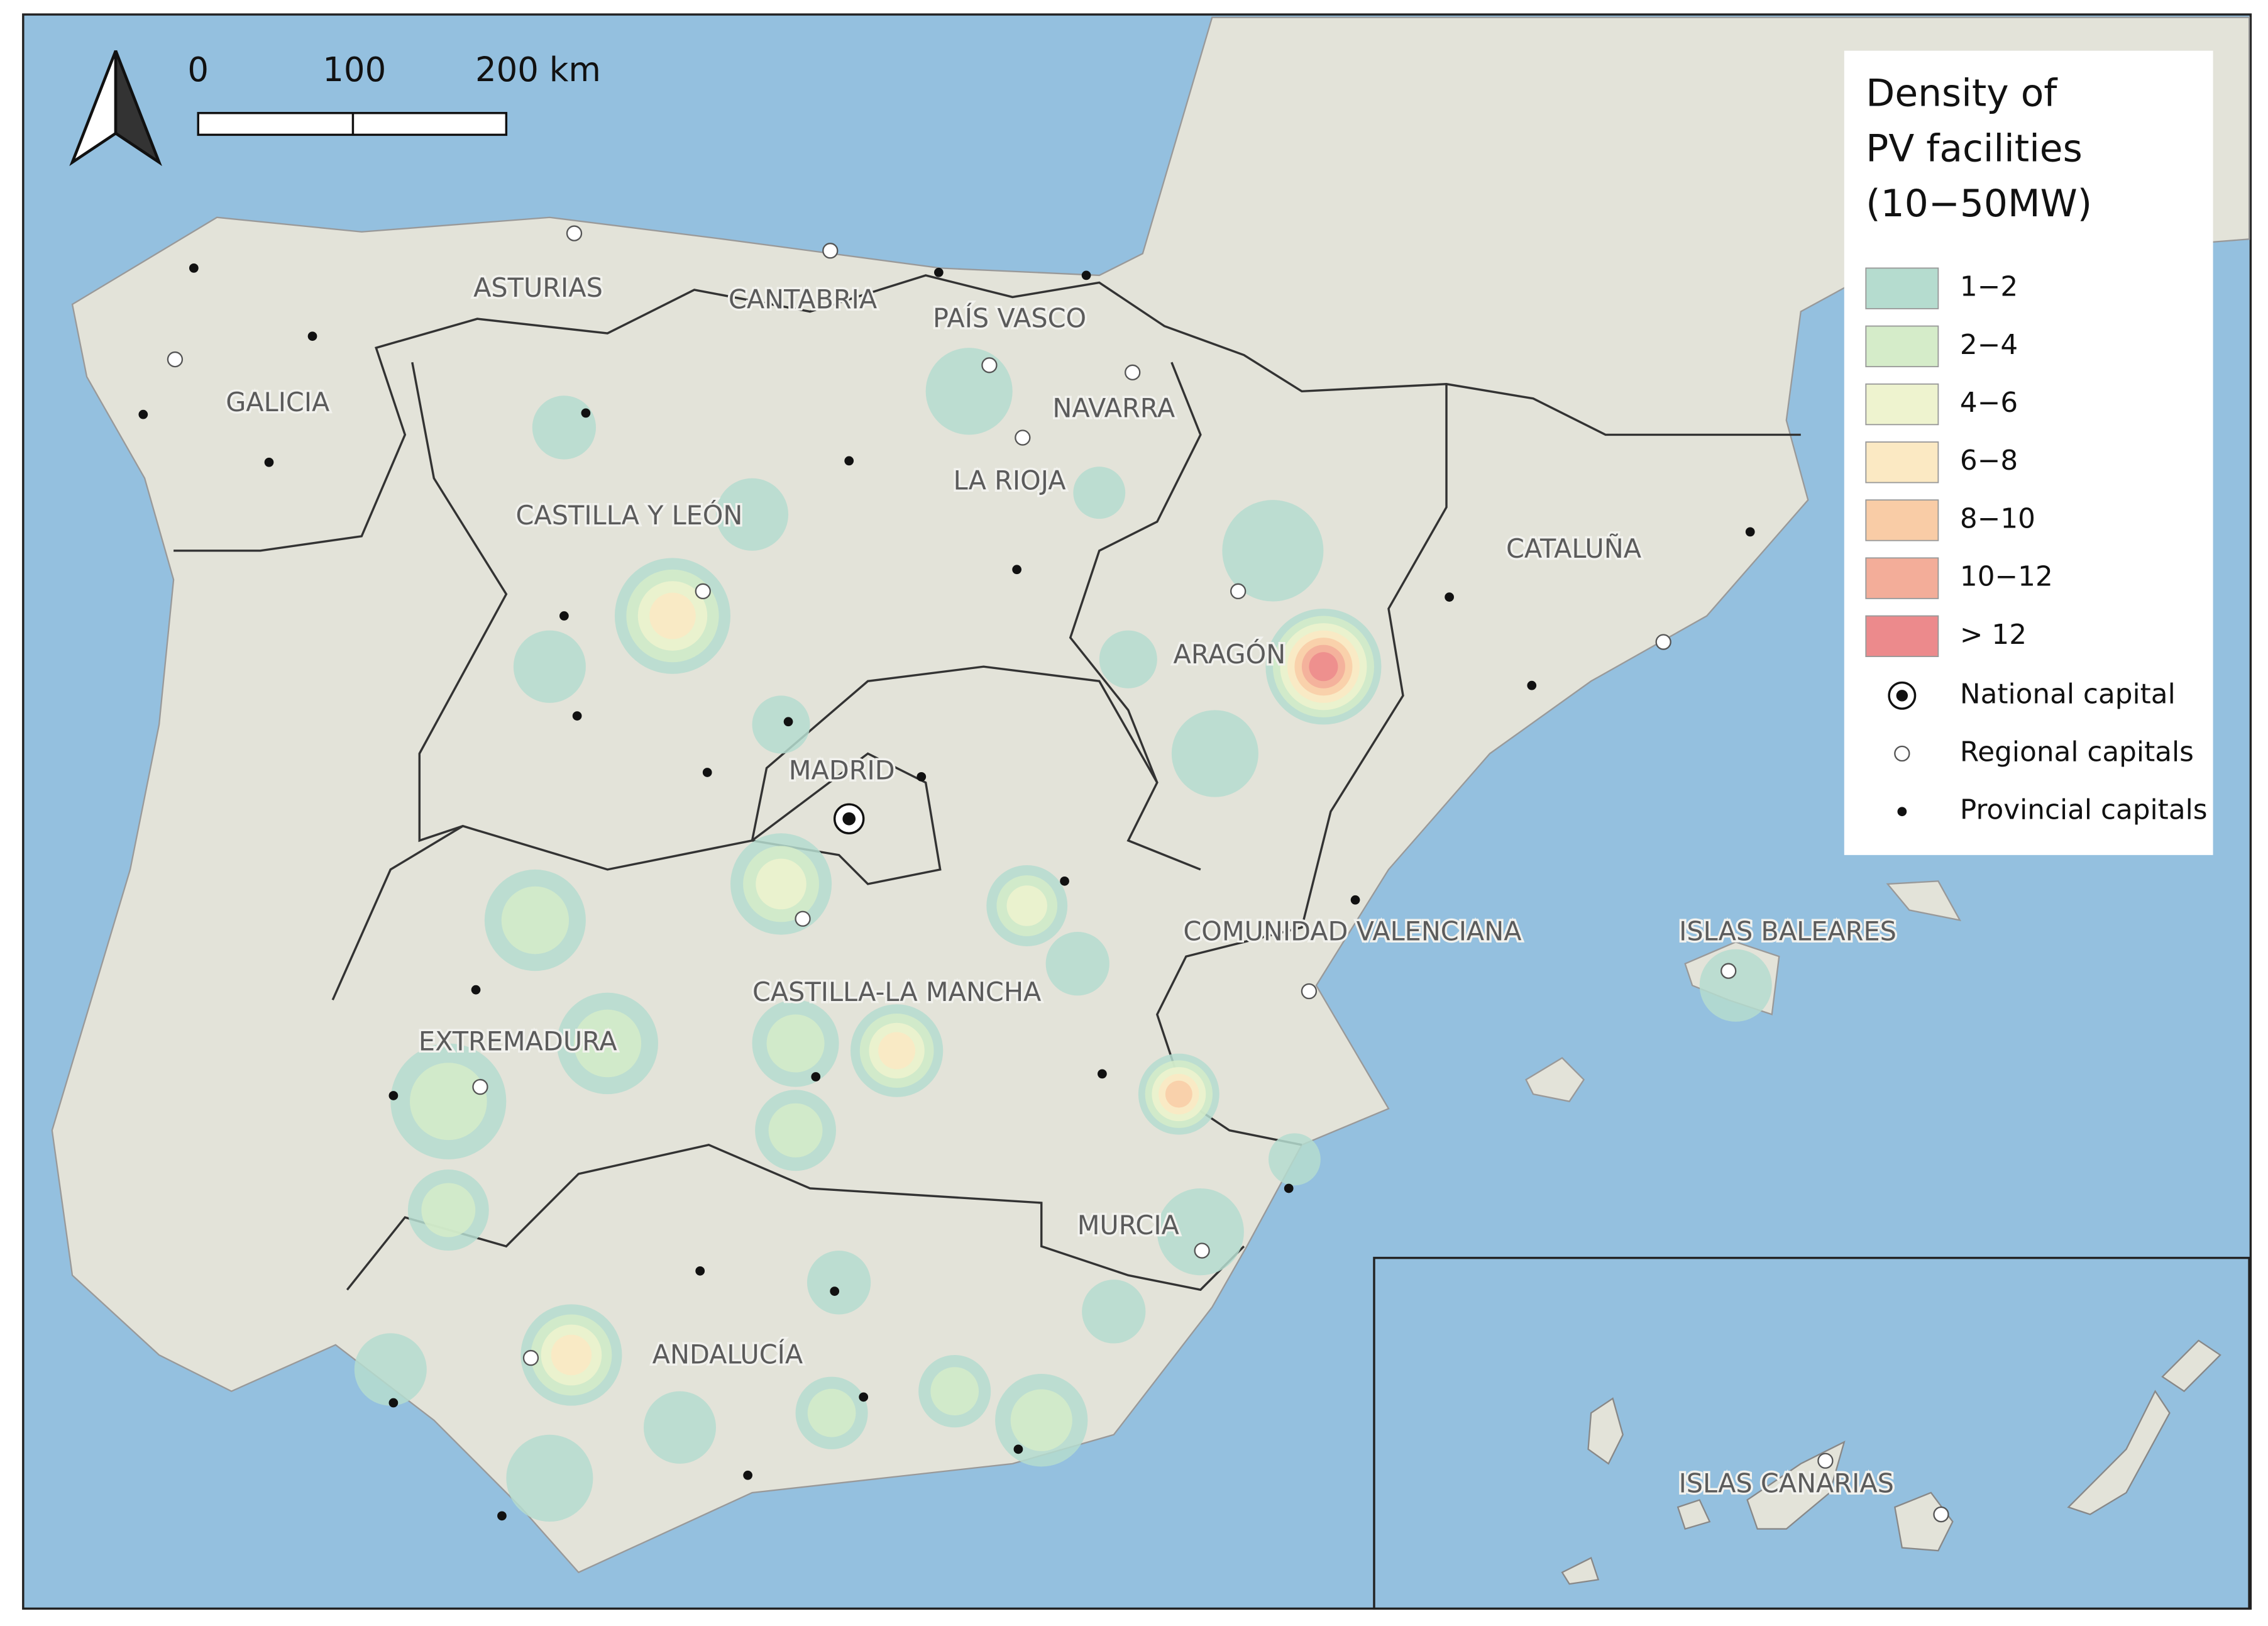 Image resolution: width=2268 pixels, height=1626 pixels. What do you see at coordinates (115, 109) in the screenshot?
I see `north-arrow` at bounding box center [115, 109].